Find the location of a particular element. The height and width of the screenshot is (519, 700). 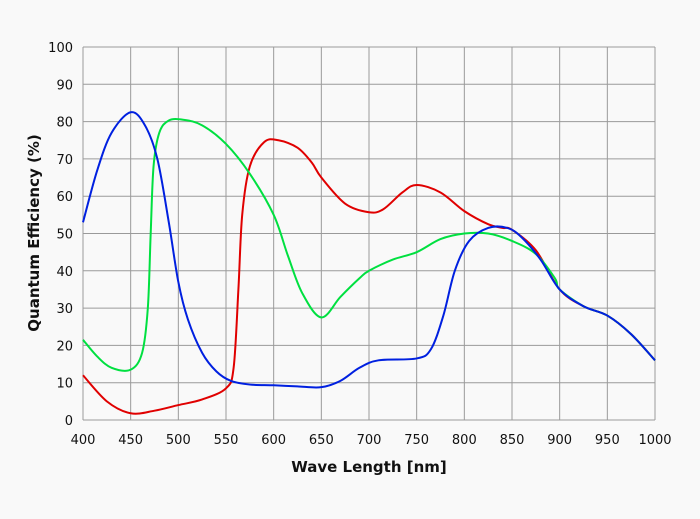

x-tick-label: 900 is located at coordinates (559, 440).